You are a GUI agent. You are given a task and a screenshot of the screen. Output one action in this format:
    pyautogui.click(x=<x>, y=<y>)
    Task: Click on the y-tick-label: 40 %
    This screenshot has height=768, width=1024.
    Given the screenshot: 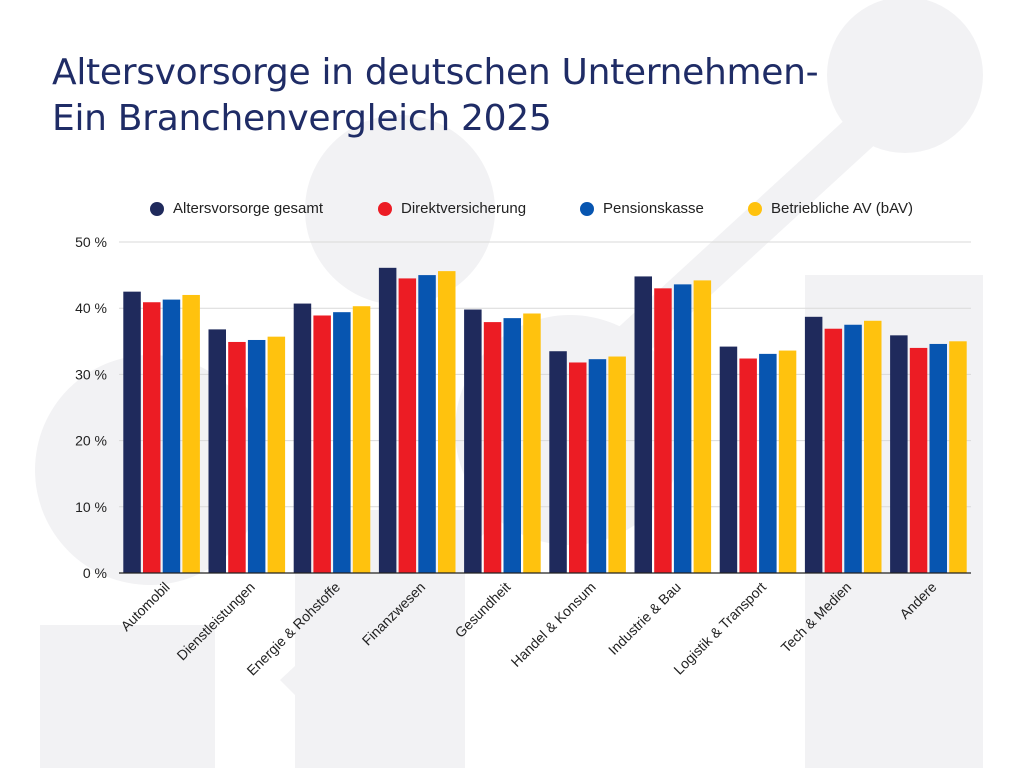 What is the action you would take?
    pyautogui.click(x=91, y=308)
    